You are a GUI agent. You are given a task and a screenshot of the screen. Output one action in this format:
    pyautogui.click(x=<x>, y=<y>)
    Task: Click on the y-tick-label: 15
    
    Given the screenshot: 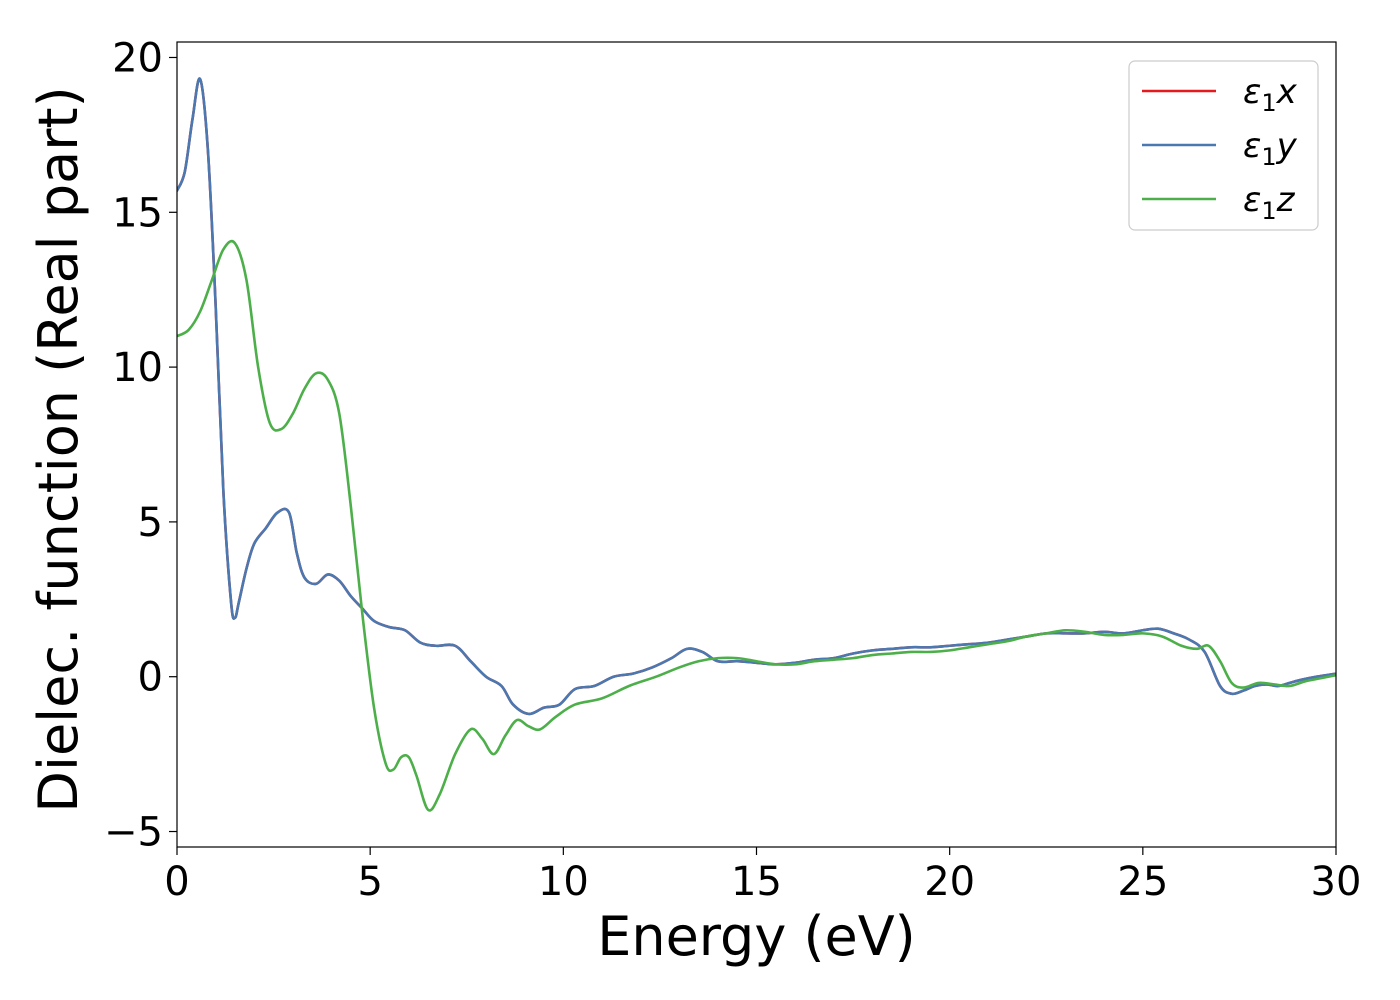 What is the action you would take?
    pyautogui.click(x=137, y=213)
    